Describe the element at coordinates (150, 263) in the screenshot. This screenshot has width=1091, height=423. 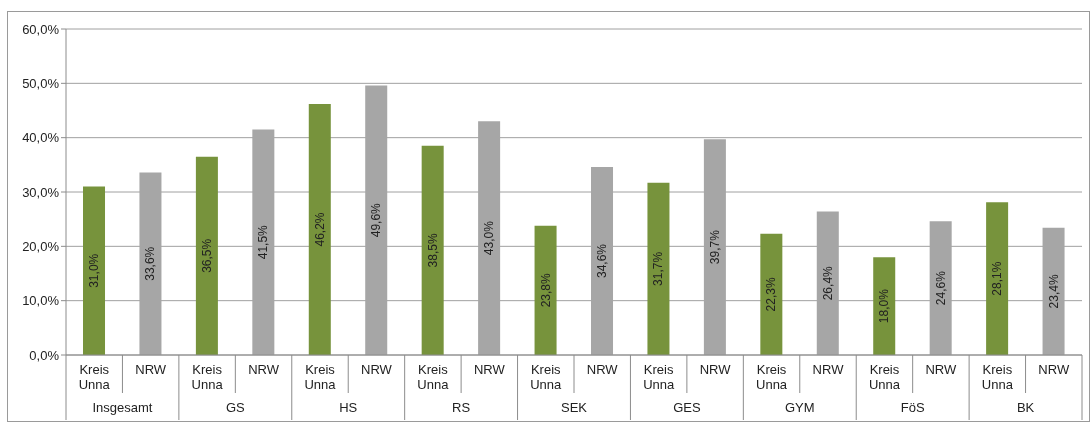
I see `data-label: 33,6%` at that location.